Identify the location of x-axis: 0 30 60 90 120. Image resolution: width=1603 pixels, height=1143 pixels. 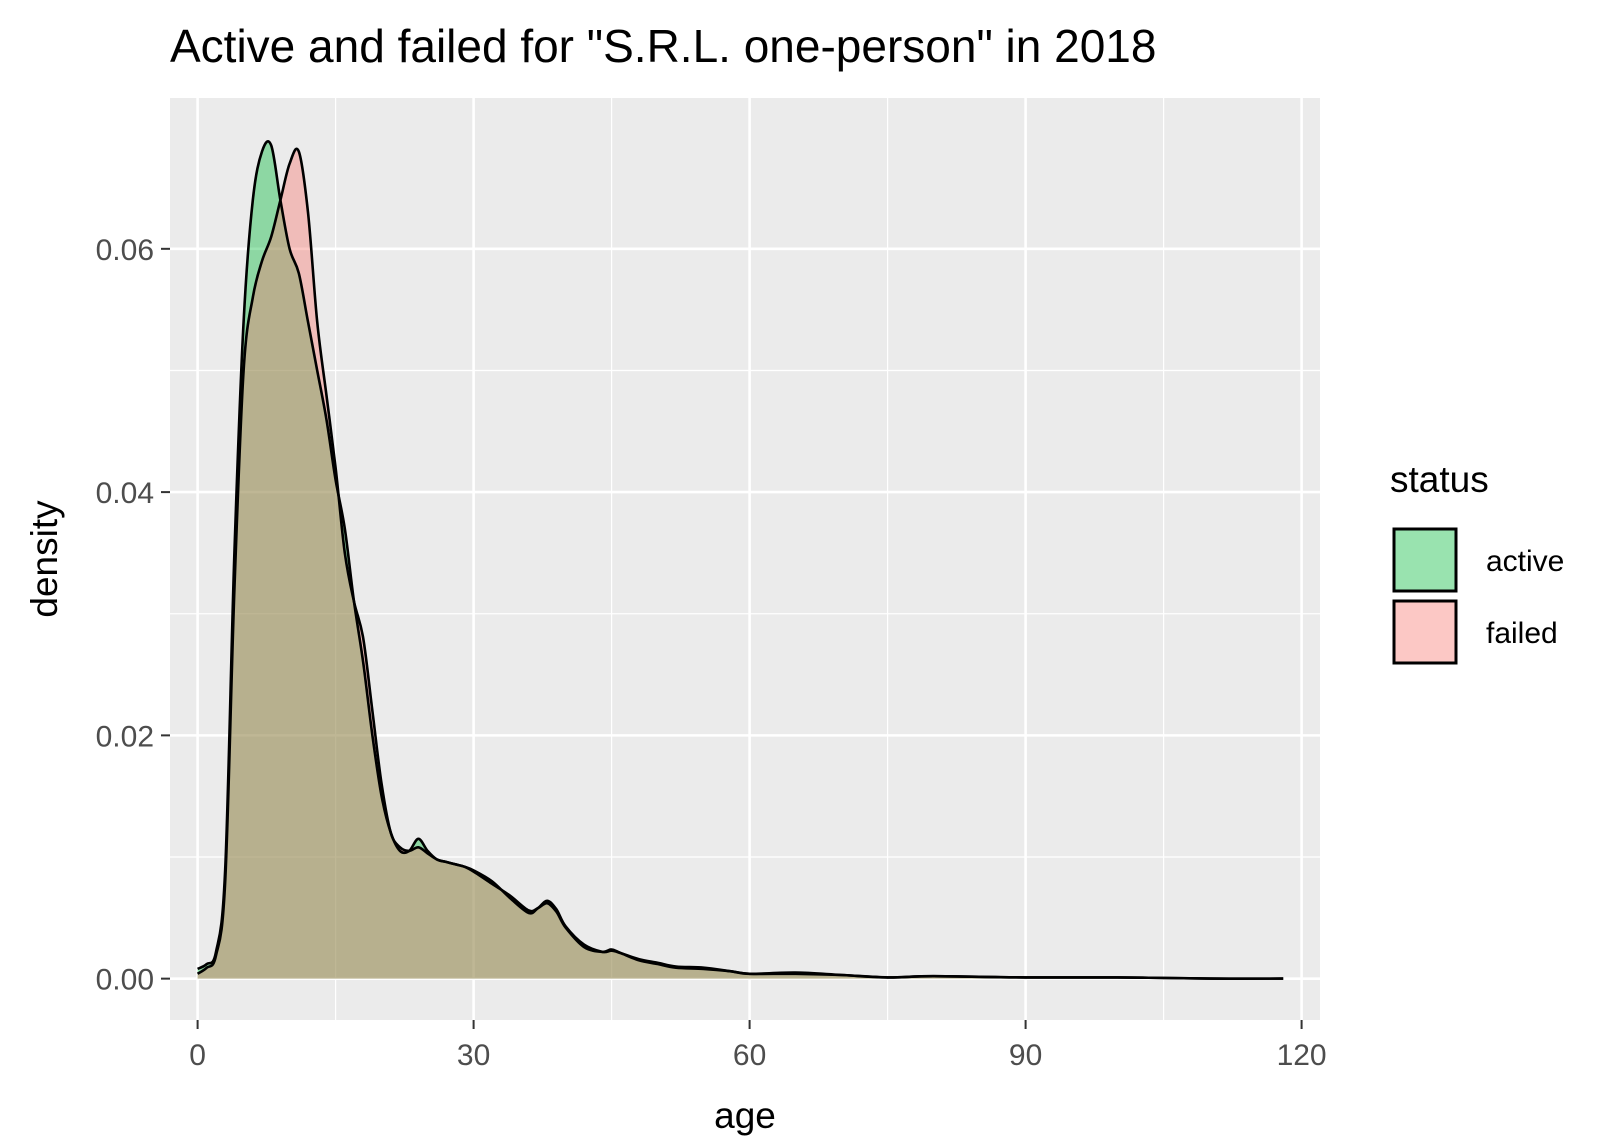
(758, 1046).